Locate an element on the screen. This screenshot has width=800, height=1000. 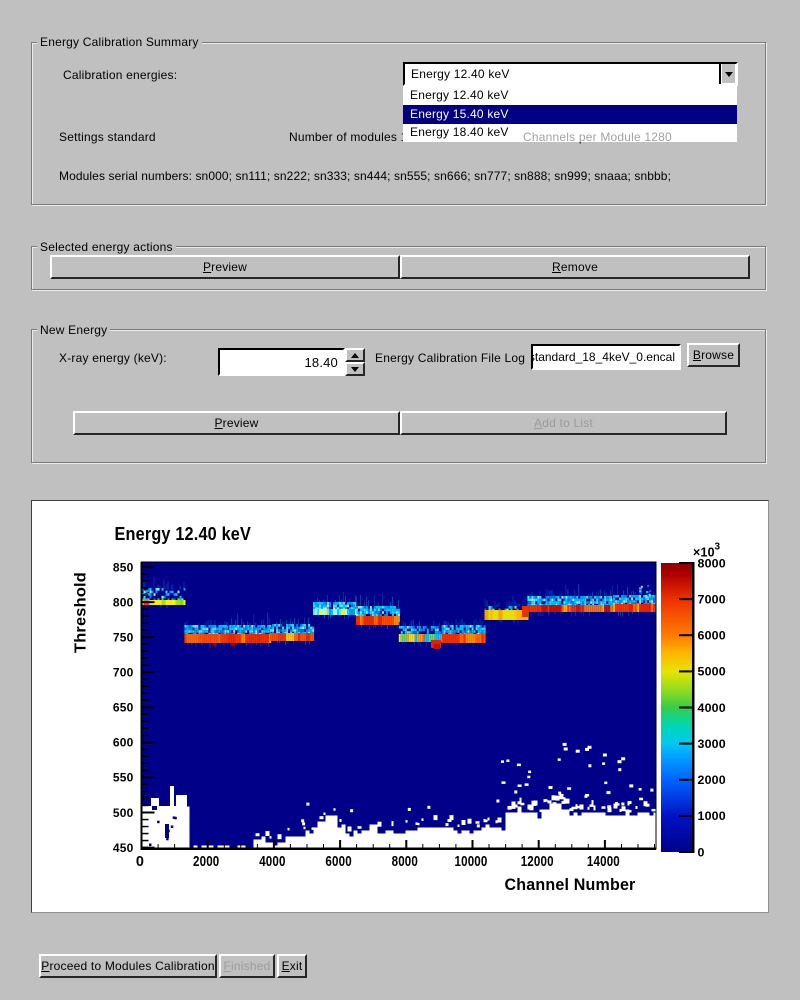
svg-text: 550 is located at coordinates (123, 778).